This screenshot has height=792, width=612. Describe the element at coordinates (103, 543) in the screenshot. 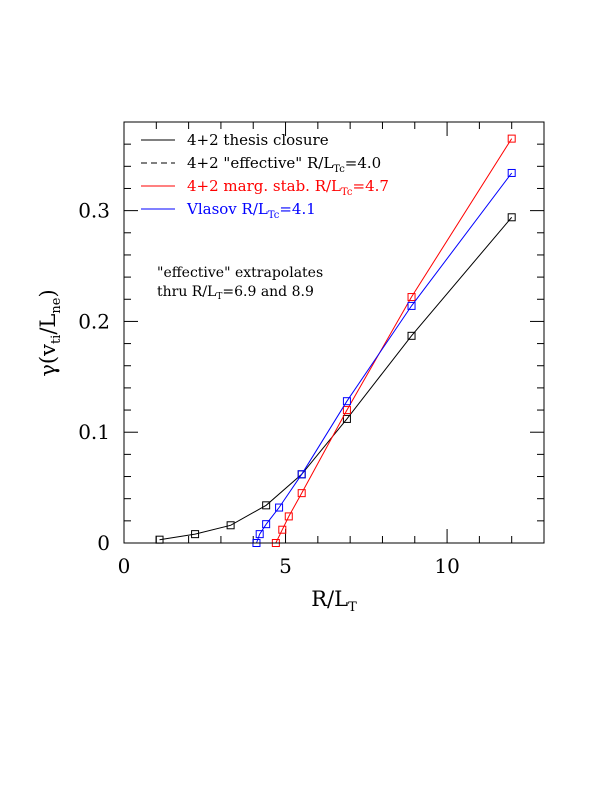

I see `y-tick-label: 0` at that location.